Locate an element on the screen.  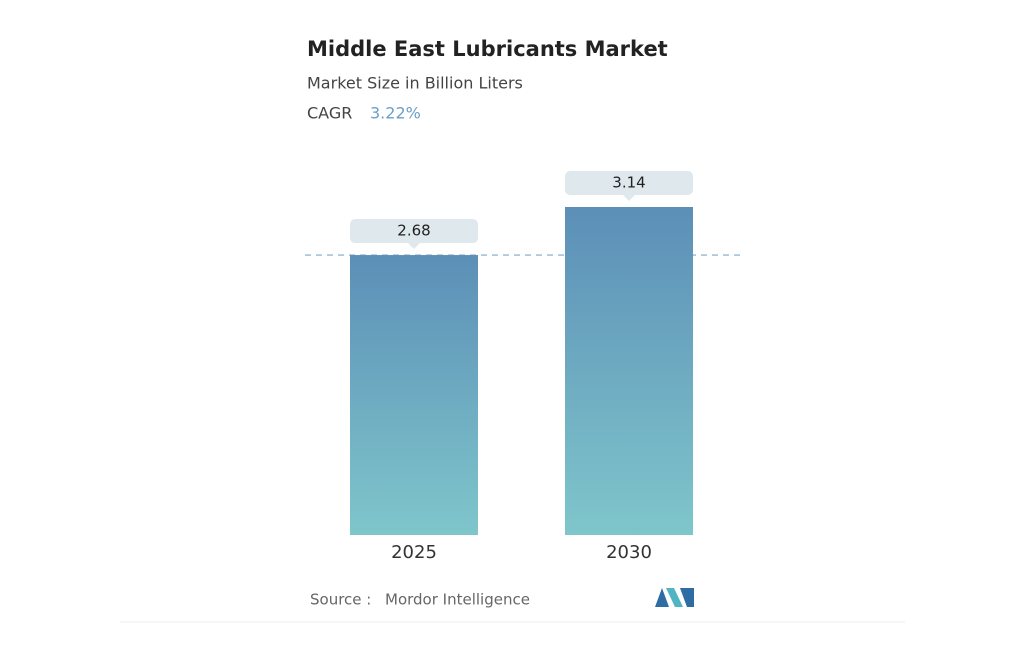
logo is located at coordinates (674, 597).